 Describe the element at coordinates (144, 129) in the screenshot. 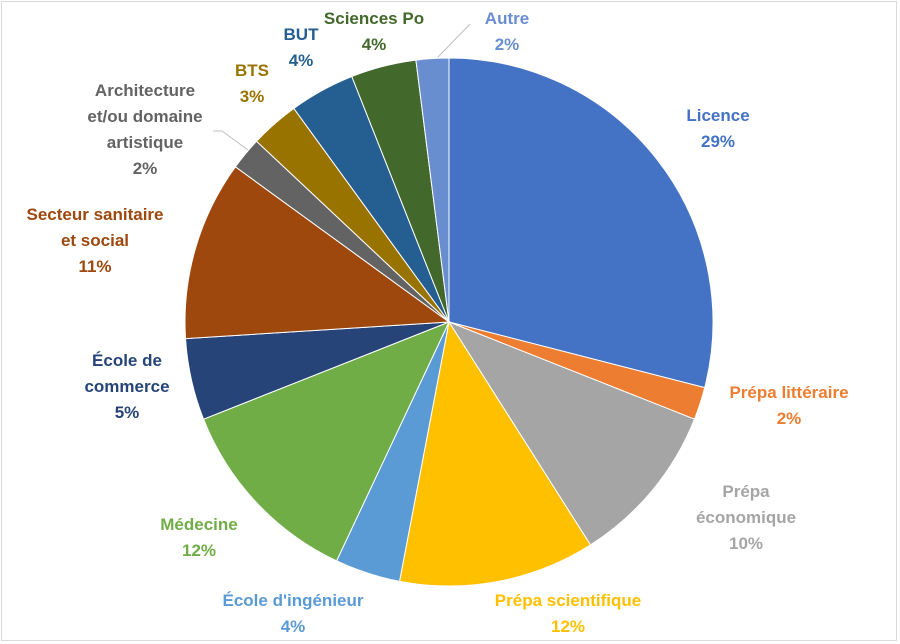

I see `slice-data-label: Architecture et/ou domaine artistique 2%` at that location.